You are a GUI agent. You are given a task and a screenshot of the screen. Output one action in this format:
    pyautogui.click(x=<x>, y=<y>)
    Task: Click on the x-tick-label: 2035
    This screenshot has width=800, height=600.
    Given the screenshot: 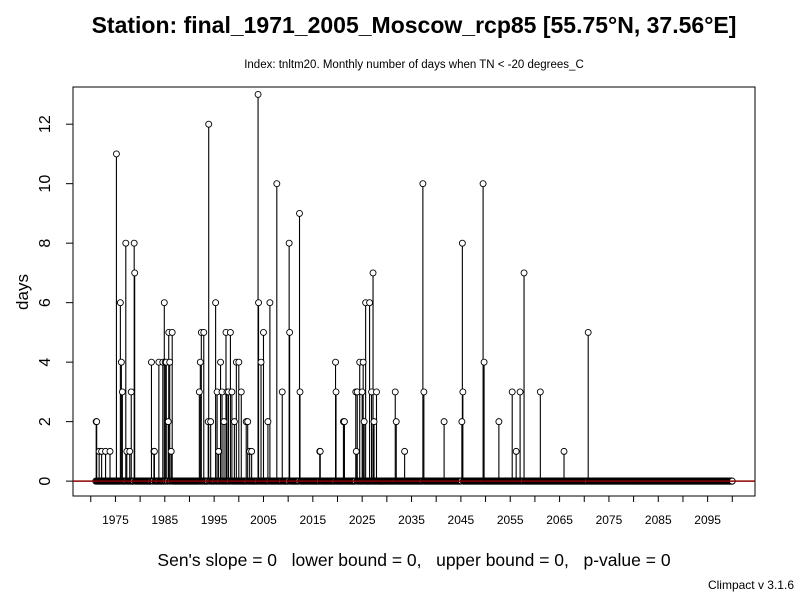 What is the action you would take?
    pyautogui.click(x=411, y=520)
    